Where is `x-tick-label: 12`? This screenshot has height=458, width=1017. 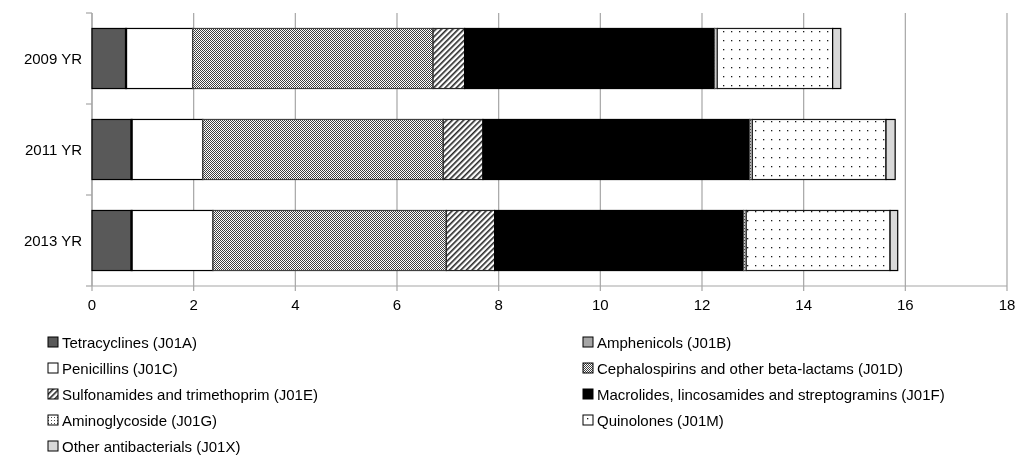
x-tick-label: 12 is located at coordinates (702, 304).